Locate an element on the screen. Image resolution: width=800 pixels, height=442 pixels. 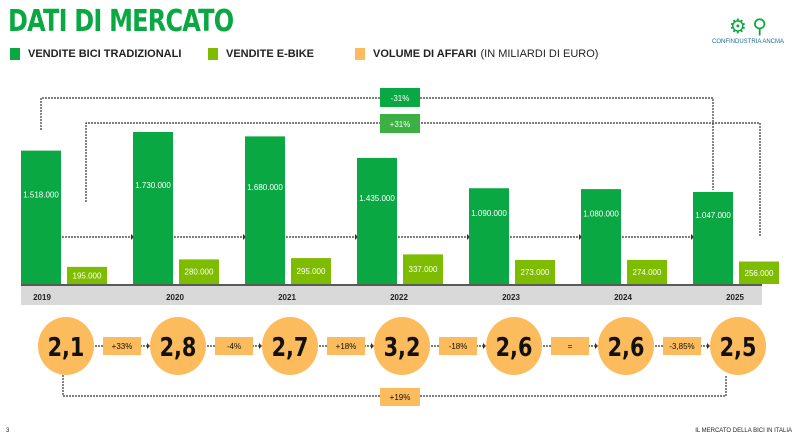
year-band is located at coordinates (391, 295).